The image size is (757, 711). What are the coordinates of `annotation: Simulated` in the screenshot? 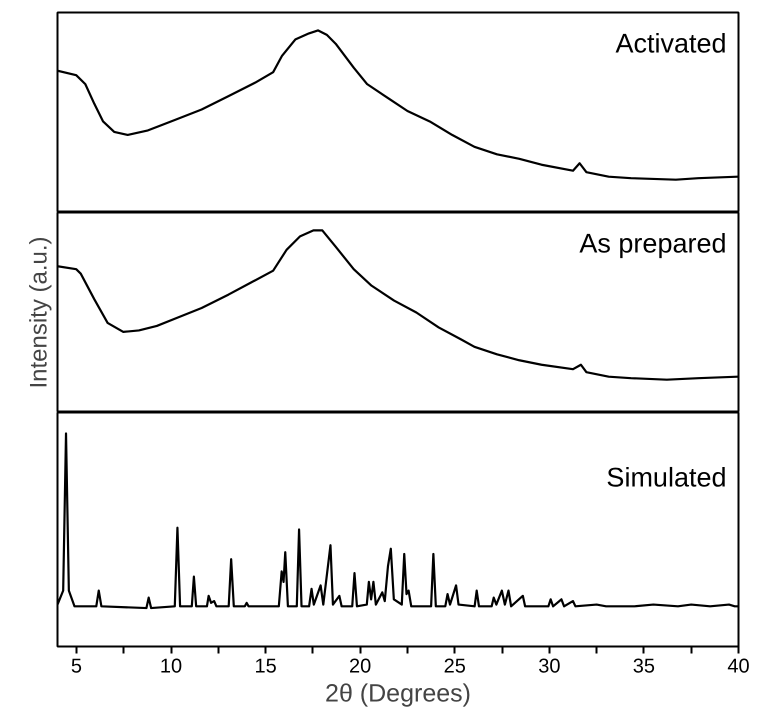 It's located at (666, 477).